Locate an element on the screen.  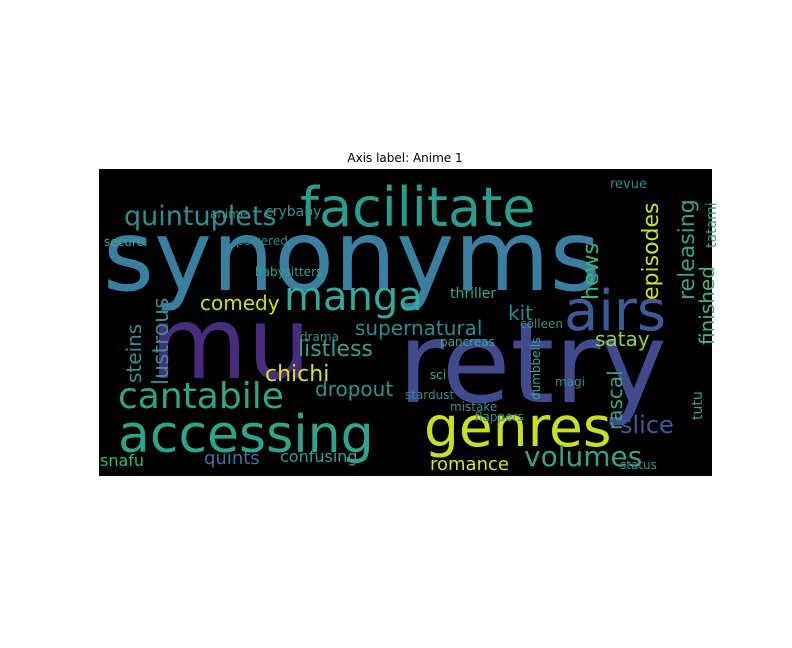
word: slice is located at coordinates (647, 425).